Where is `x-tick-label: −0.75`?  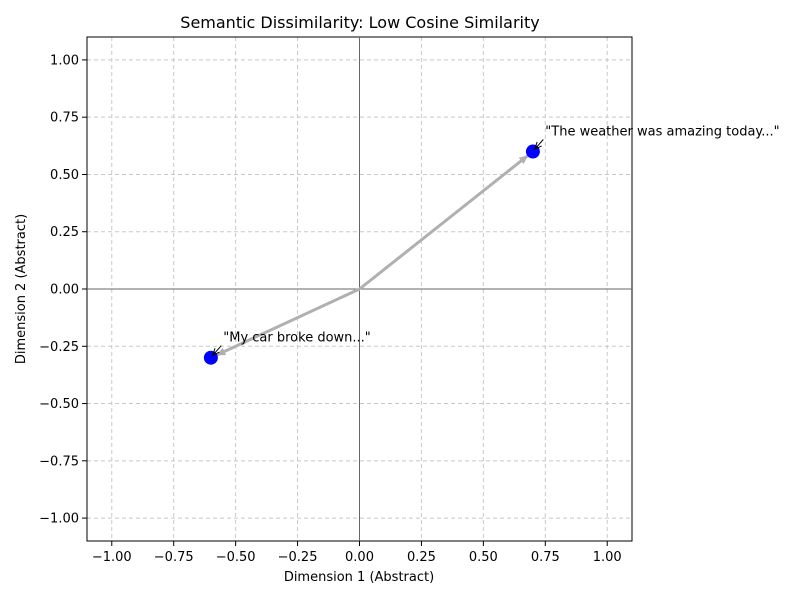 x-tick-label: −0.75 is located at coordinates (174, 557).